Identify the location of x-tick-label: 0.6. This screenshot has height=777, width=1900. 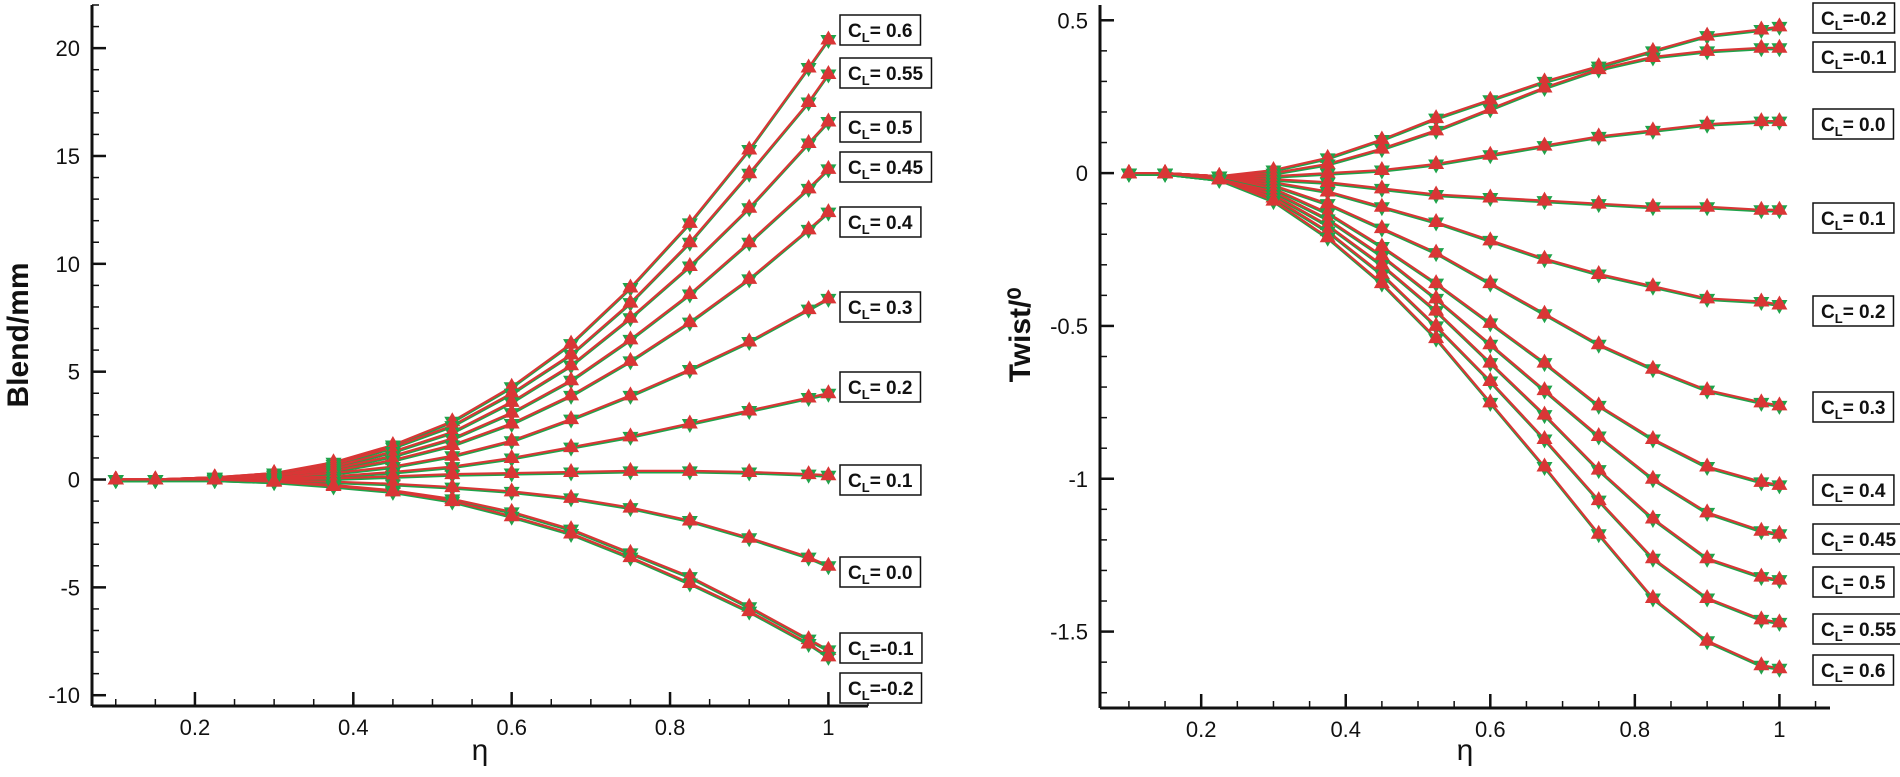
(1490, 729).